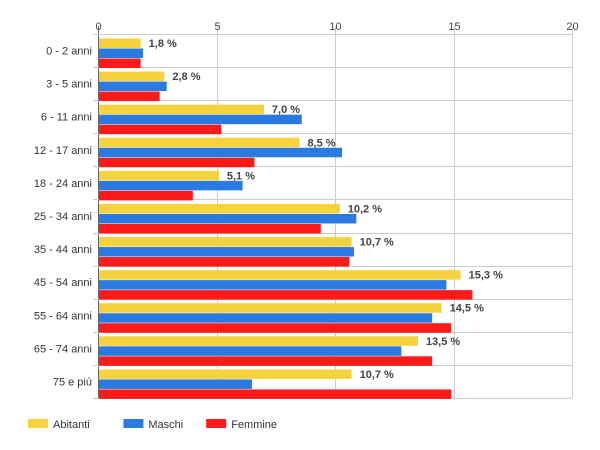 This screenshot has height=450, width=600. I want to click on x-tick-label: 10, so click(335, 27).